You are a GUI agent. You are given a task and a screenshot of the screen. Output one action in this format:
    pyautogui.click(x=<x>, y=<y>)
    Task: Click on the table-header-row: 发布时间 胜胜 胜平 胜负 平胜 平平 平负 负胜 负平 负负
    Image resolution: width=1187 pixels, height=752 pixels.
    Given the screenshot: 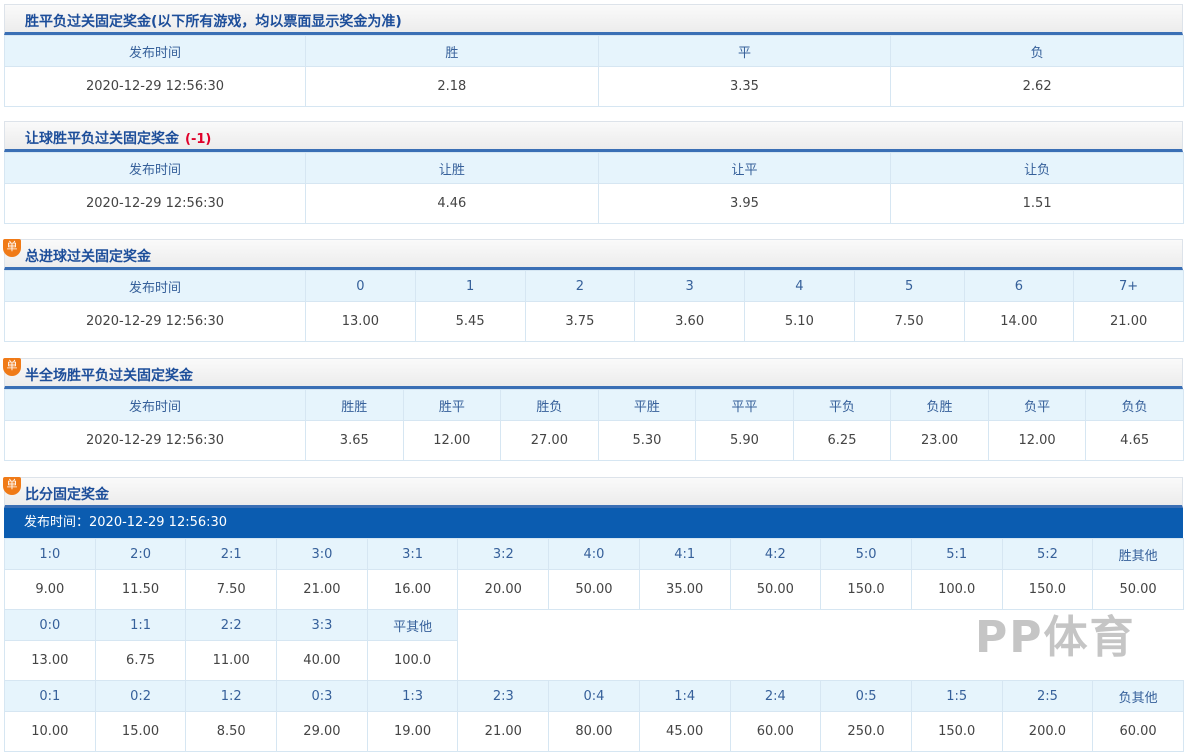 What is the action you would take?
    pyautogui.click(x=594, y=405)
    